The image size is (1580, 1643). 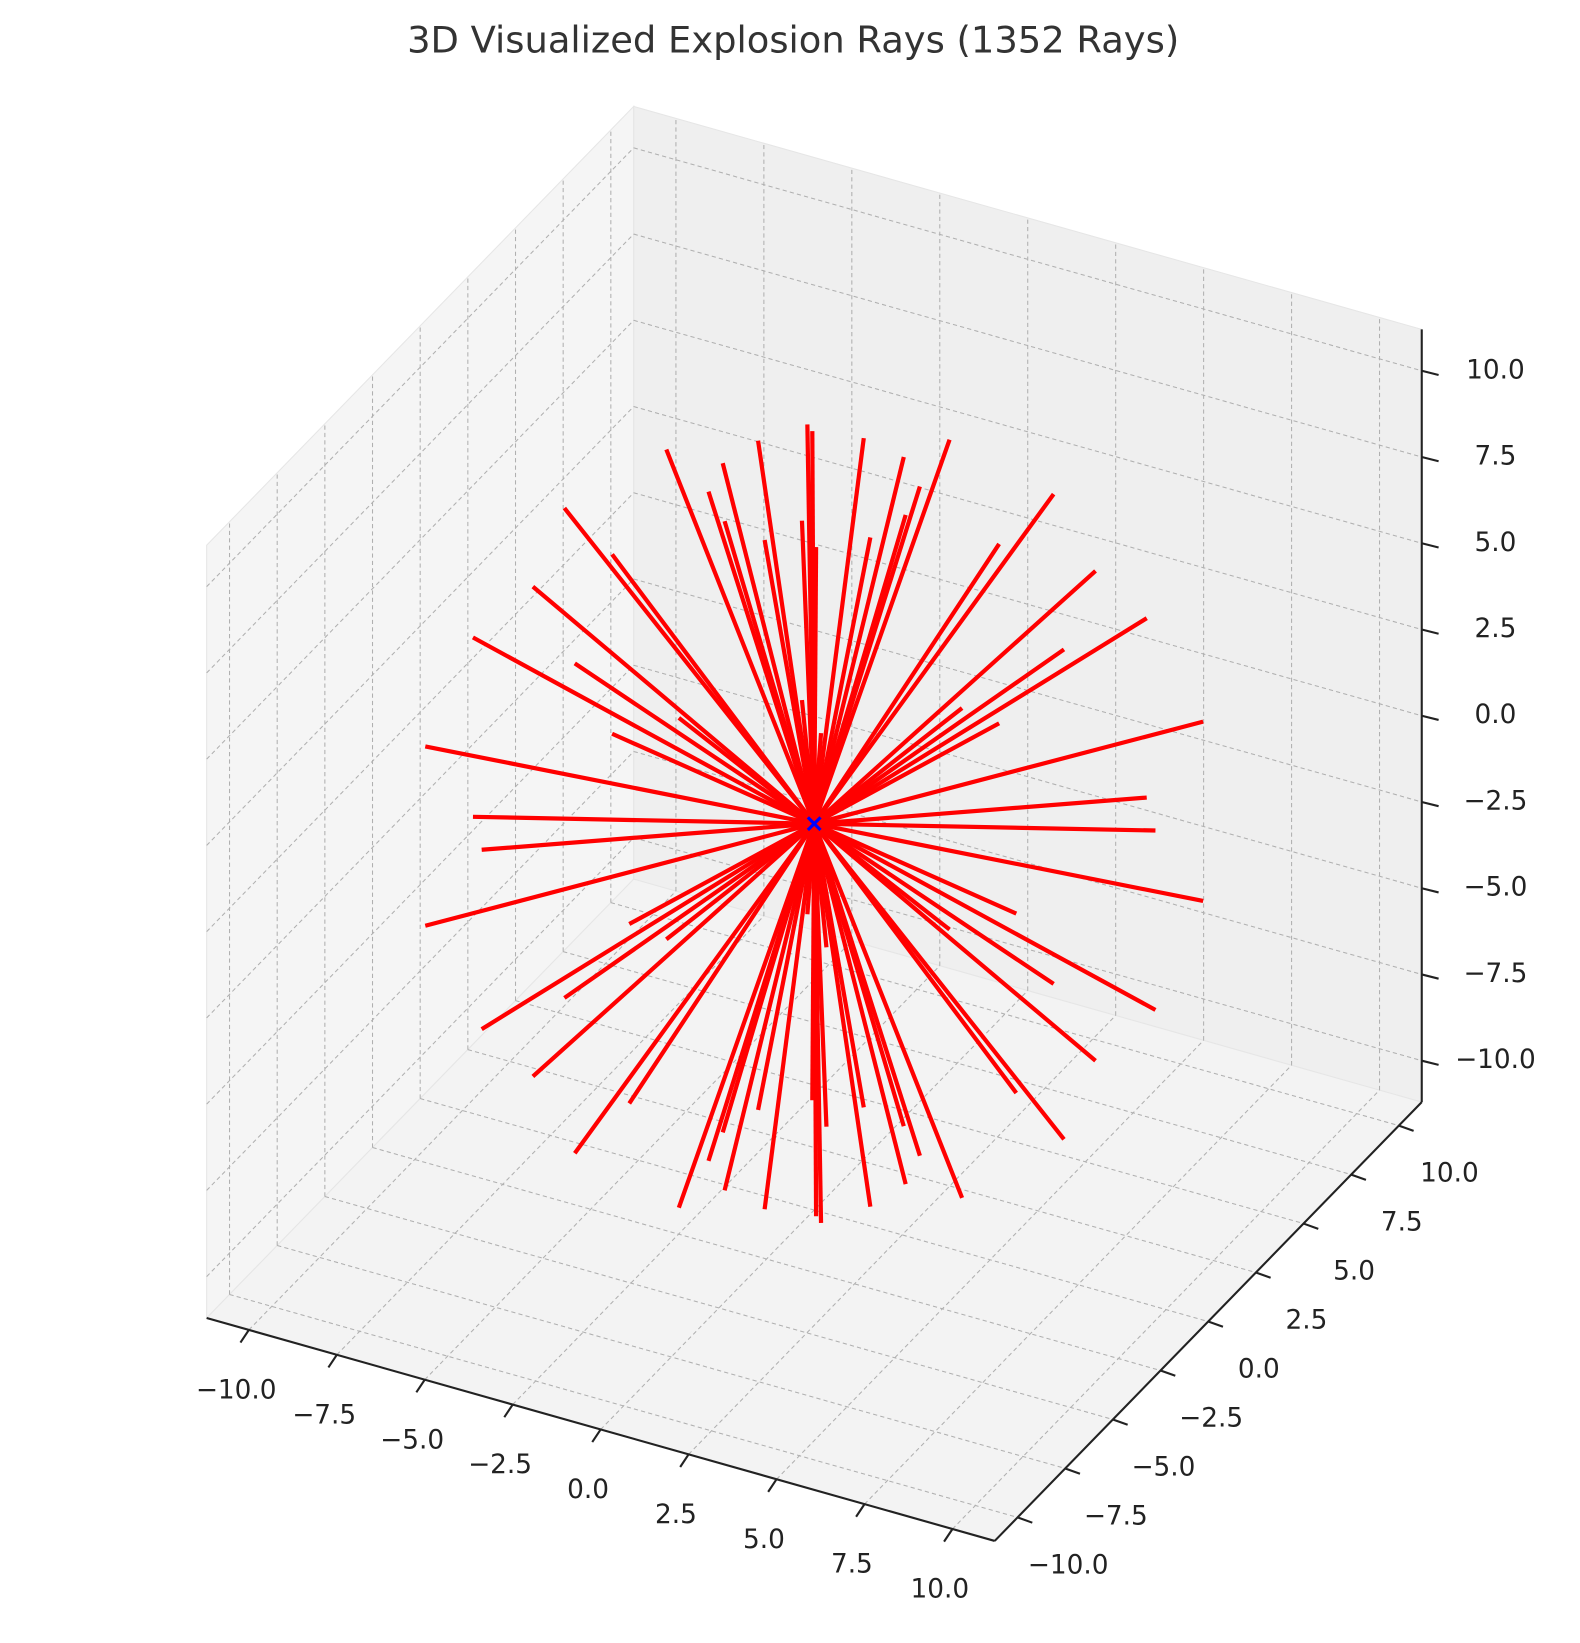 What do you see at coordinates (1496, 801) in the screenshot?
I see `z-tick-label: −2.5` at bounding box center [1496, 801].